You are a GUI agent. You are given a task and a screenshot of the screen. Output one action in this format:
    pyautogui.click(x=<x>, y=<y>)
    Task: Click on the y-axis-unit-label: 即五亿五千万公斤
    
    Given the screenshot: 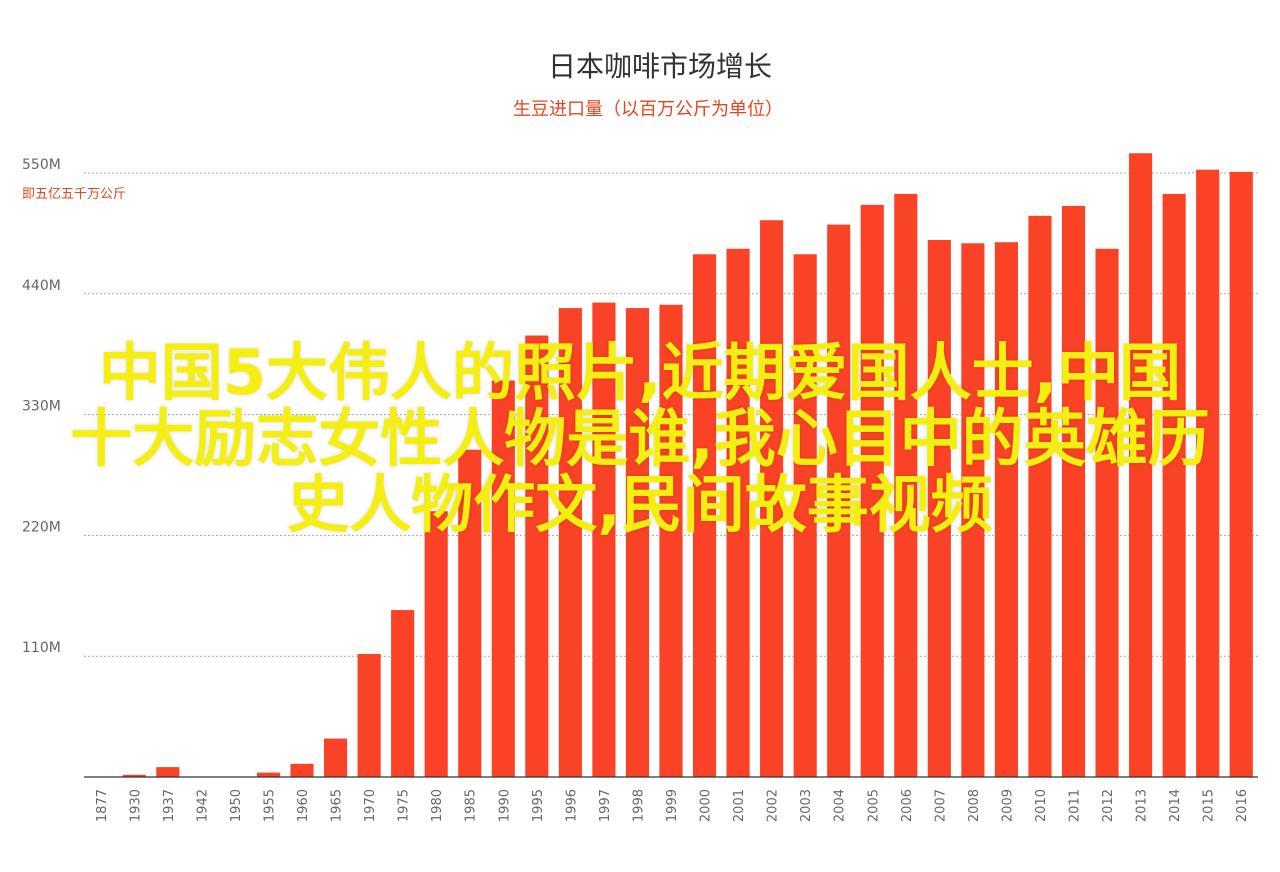 What is the action you would take?
    pyautogui.click(x=74, y=194)
    